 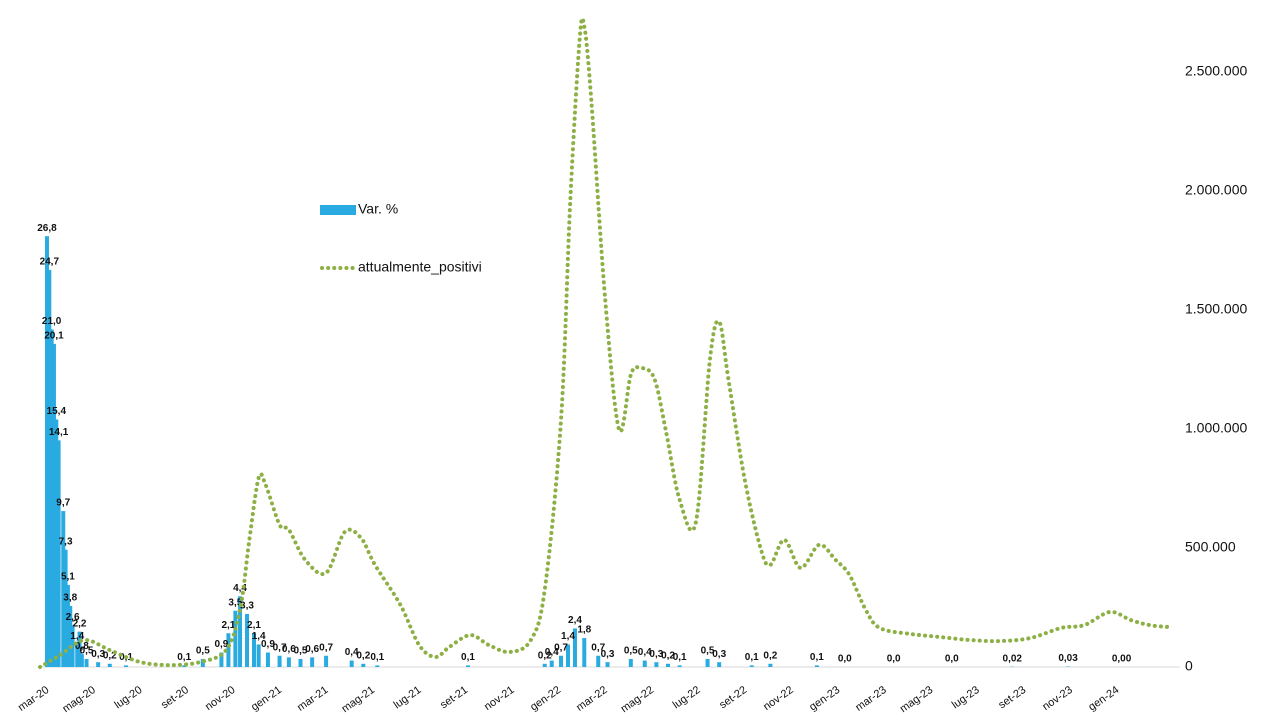 I want to click on y2-tick-label: 500.000, so click(x=1210, y=547).